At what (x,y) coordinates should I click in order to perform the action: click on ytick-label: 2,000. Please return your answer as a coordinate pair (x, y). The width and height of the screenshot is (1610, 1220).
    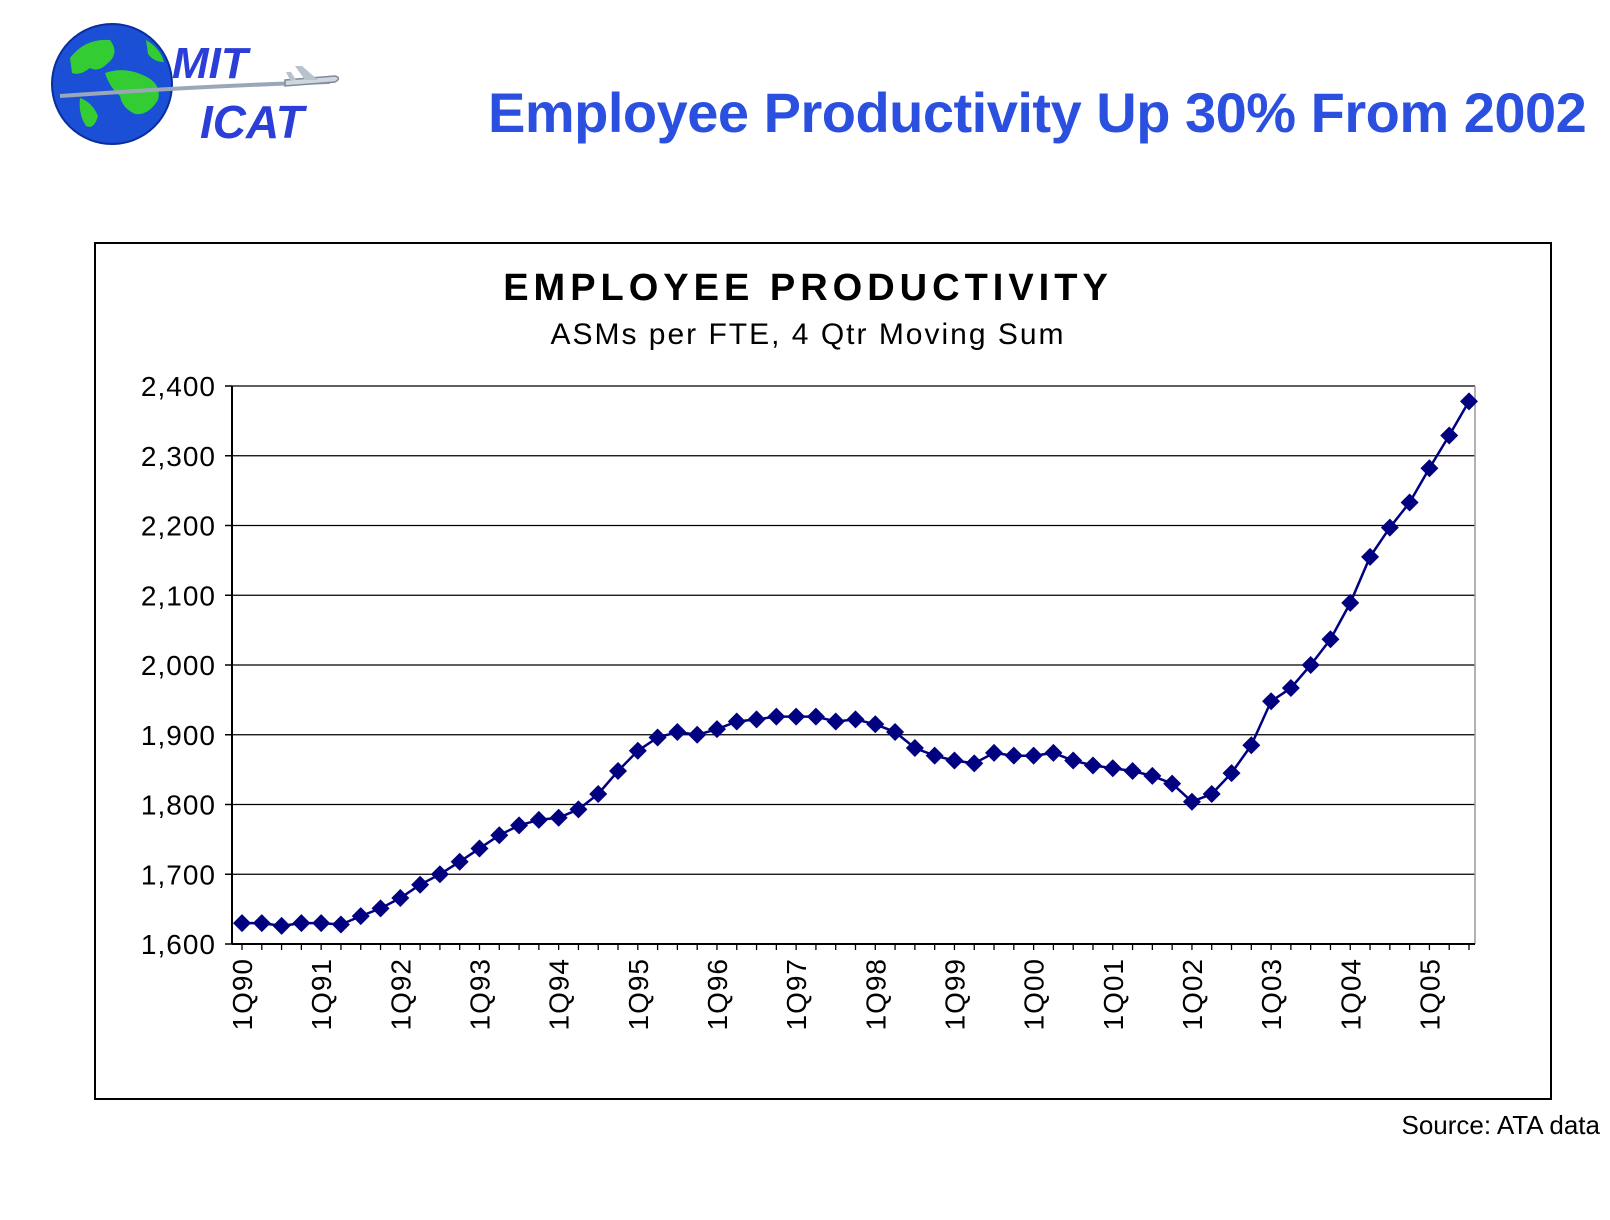
    Looking at the image, I should click on (178, 665).